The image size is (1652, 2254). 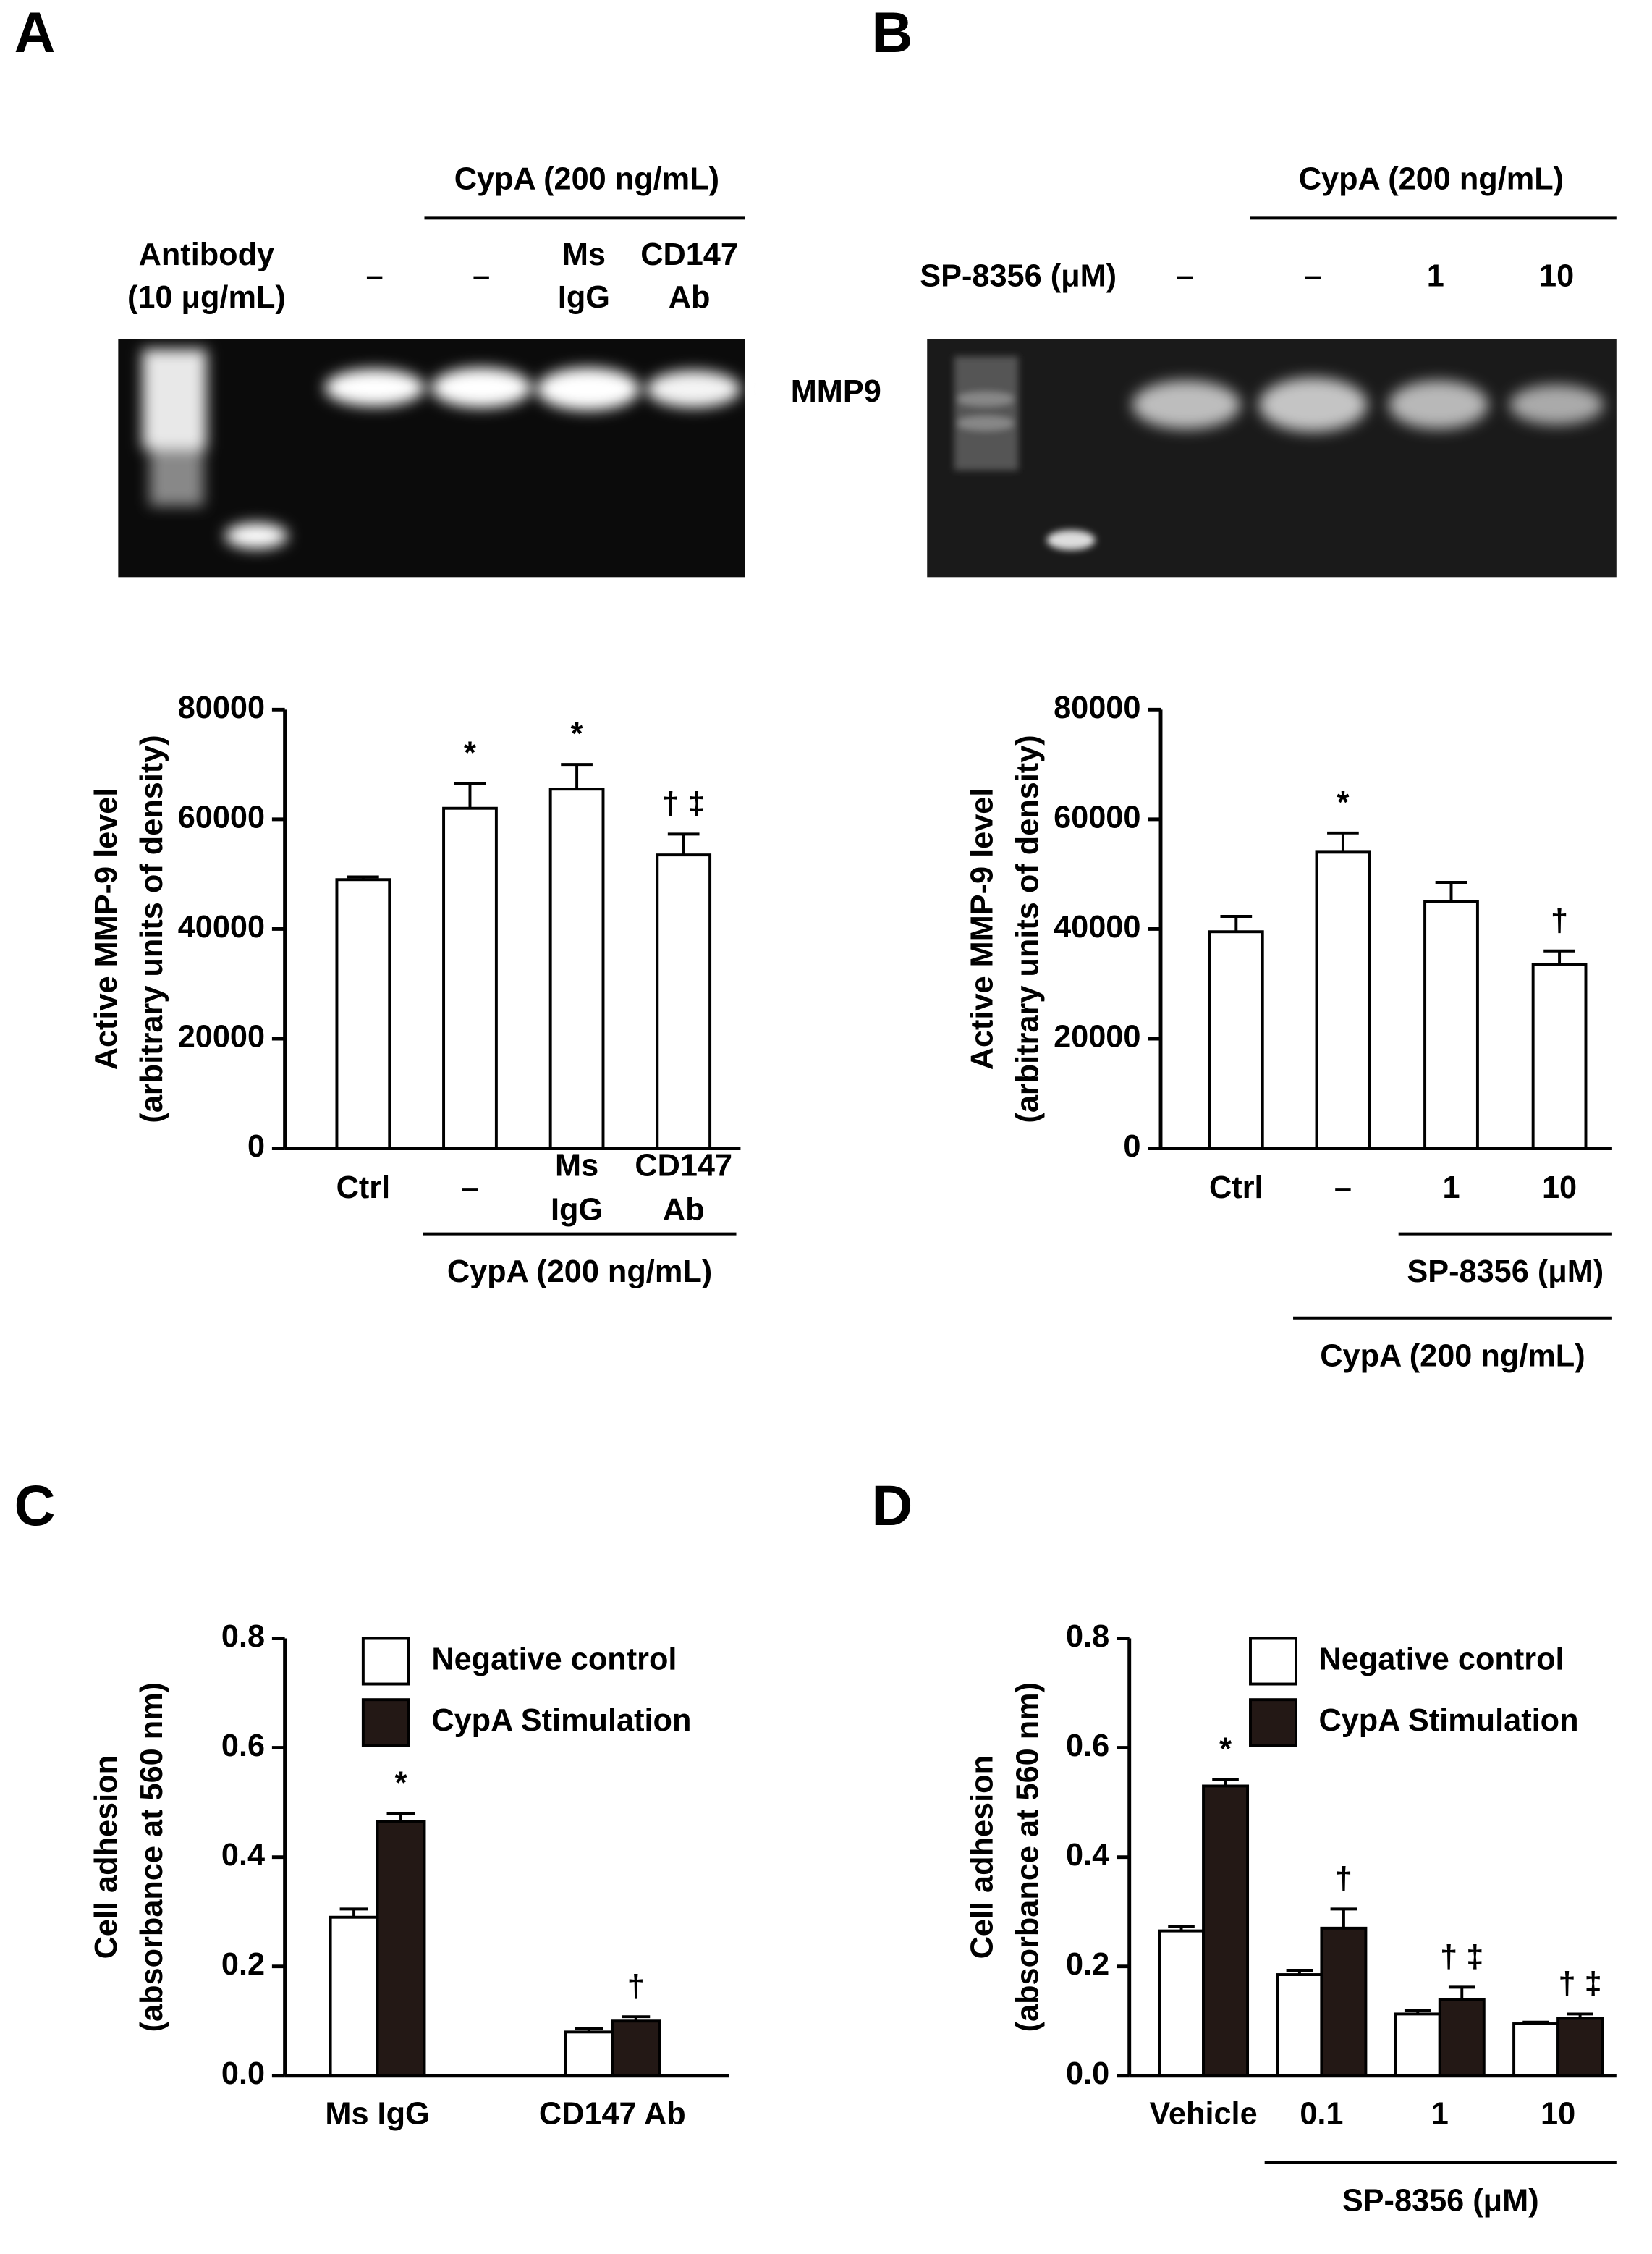 What do you see at coordinates (221, 708) in the screenshot?
I see `y-tick-label: 80000` at bounding box center [221, 708].